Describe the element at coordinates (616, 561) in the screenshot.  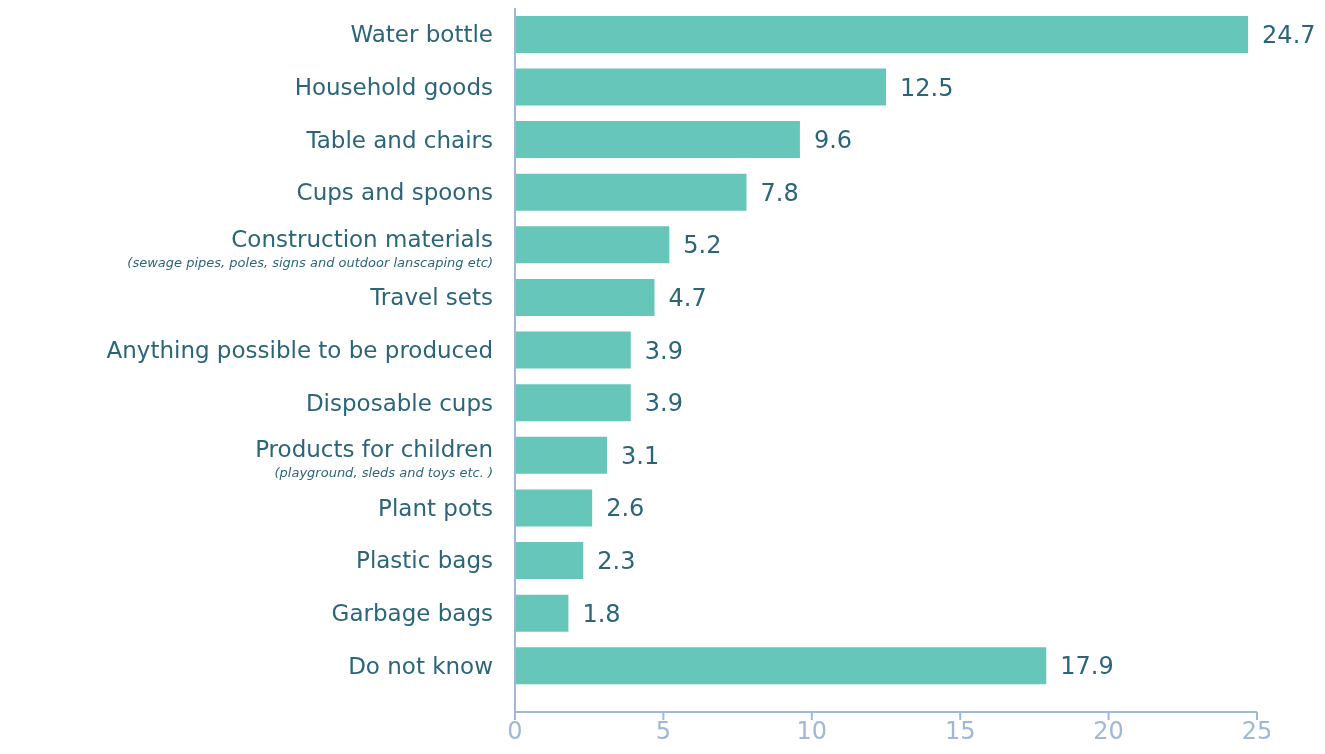
I see `data-label: 2.3` at that location.